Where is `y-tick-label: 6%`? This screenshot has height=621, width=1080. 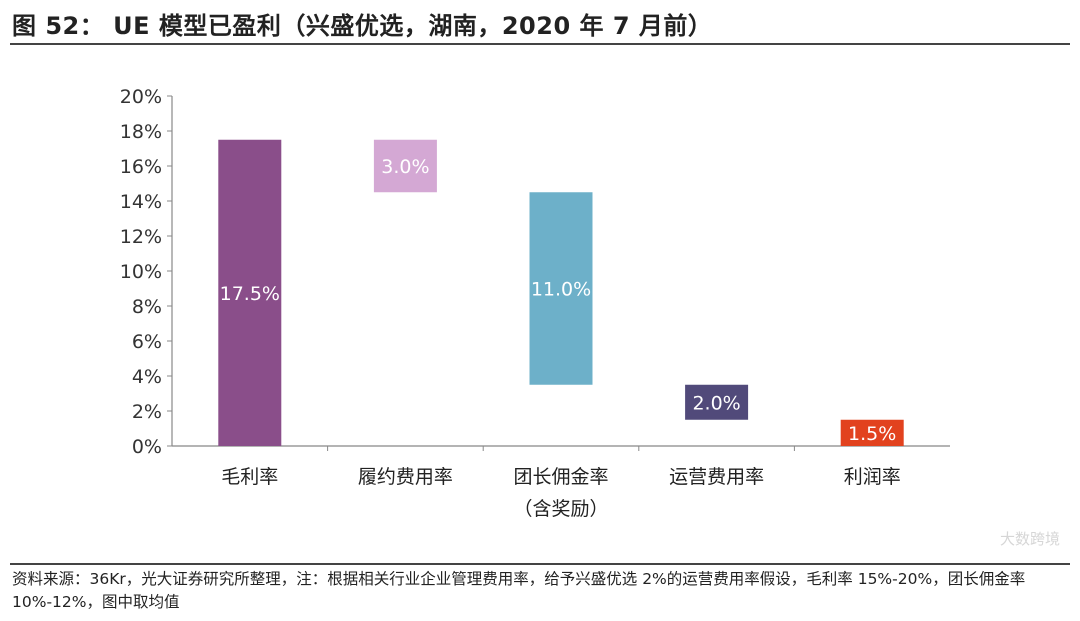 y-tick-label: 6% is located at coordinates (147, 342).